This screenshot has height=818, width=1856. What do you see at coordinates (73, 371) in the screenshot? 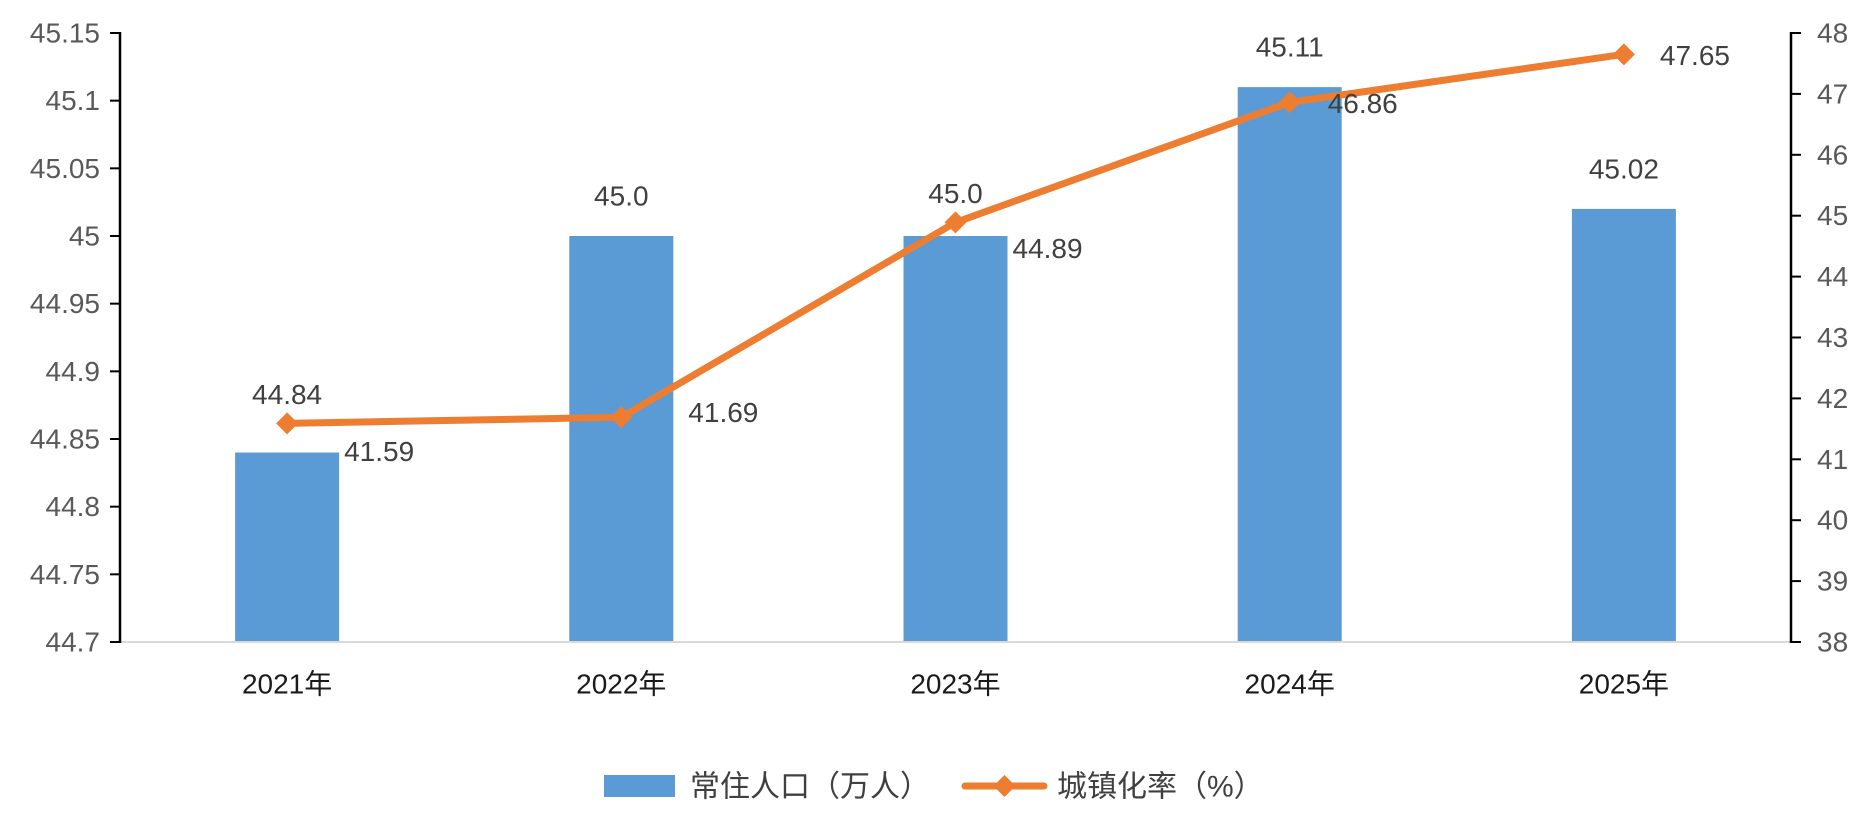
I see `left-tick-label-5: 44.9` at bounding box center [73, 371].